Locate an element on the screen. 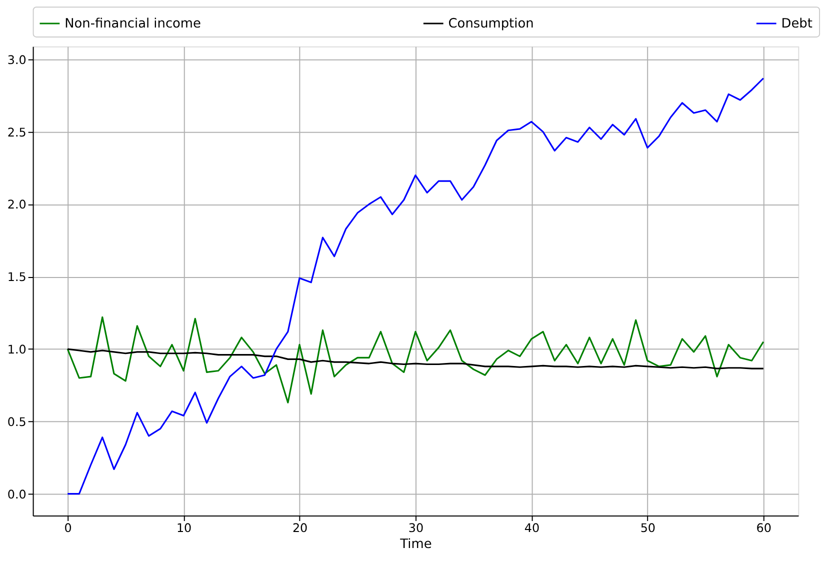 This screenshot has width=826, height=574. x-tick-label: 0 is located at coordinates (68, 527).